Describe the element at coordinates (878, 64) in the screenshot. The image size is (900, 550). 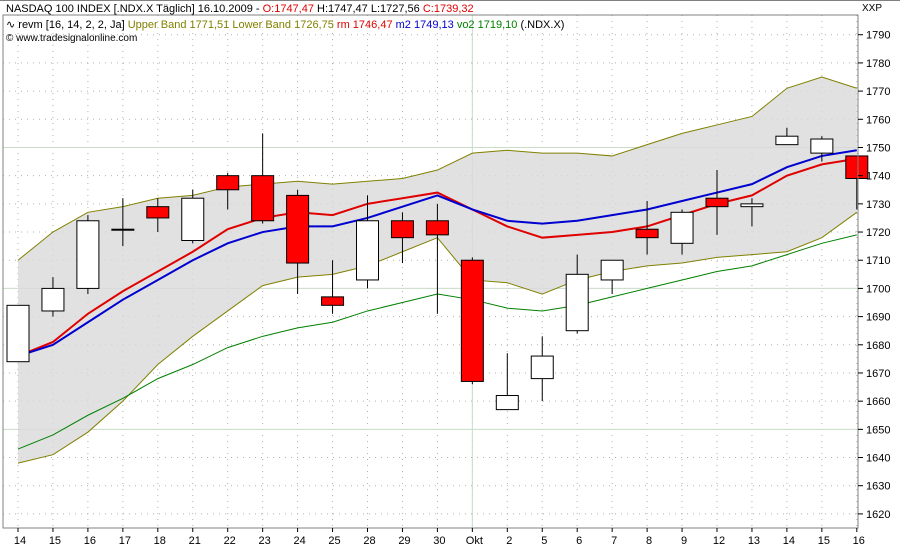
I see `y-tick-label: 1780` at that location.